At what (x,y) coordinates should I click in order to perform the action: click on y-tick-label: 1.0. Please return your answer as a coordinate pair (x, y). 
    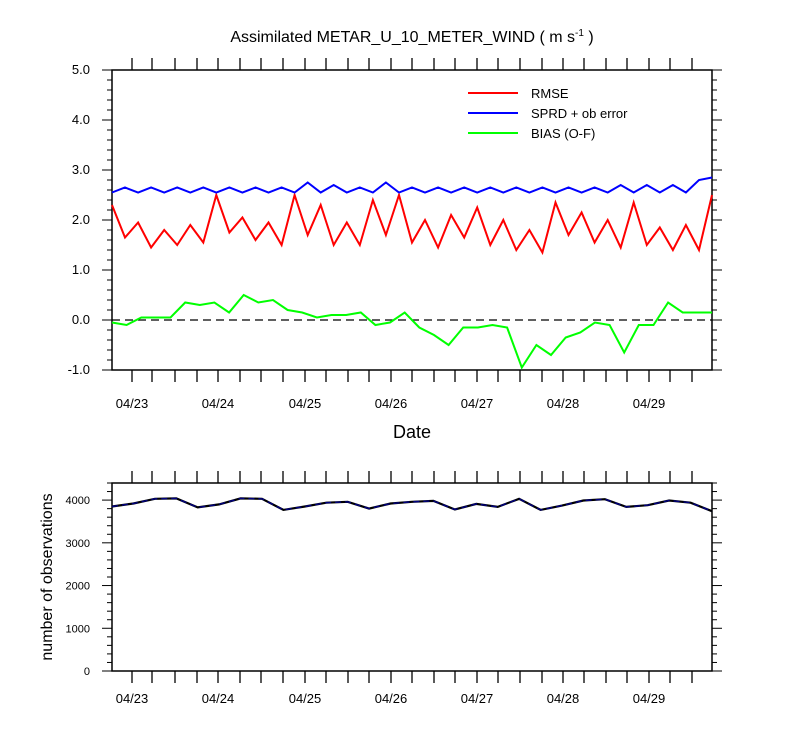
    Looking at the image, I should click on (81, 269).